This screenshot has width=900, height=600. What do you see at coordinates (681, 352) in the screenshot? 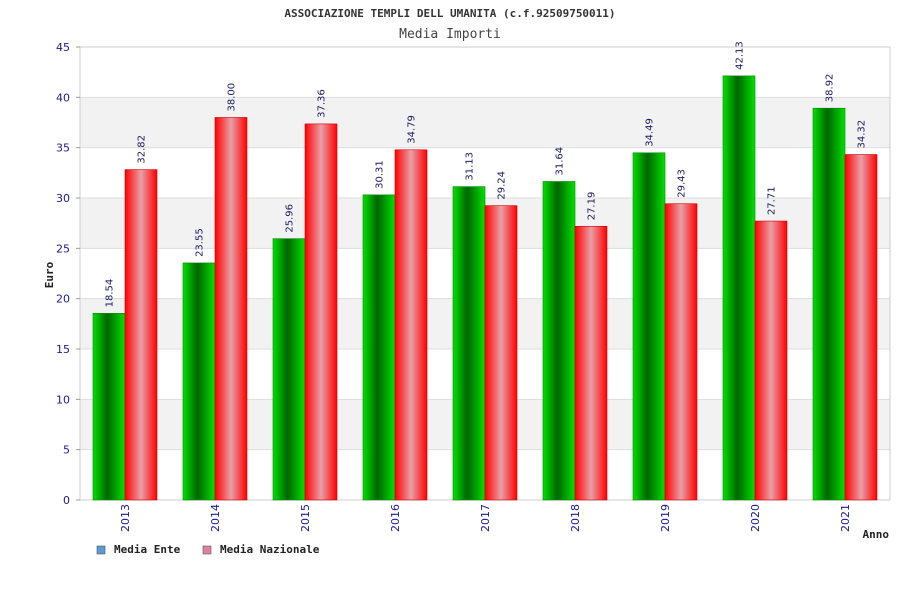
I see `bar-media-nazionale-2019` at bounding box center [681, 352].